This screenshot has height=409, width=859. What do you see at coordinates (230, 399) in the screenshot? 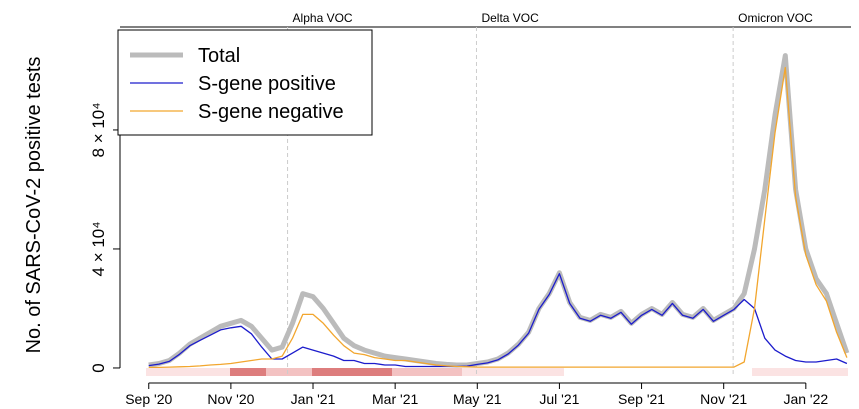
I see `x-tick-label: Nov '20` at bounding box center [230, 399].